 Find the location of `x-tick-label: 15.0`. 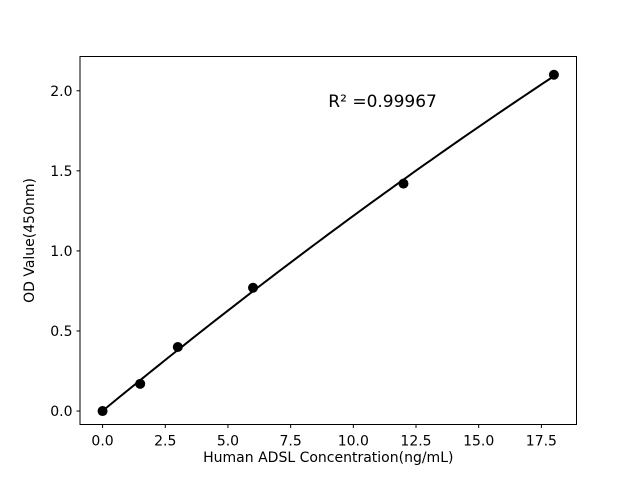

x-tick-label: 15.0 is located at coordinates (478, 442).